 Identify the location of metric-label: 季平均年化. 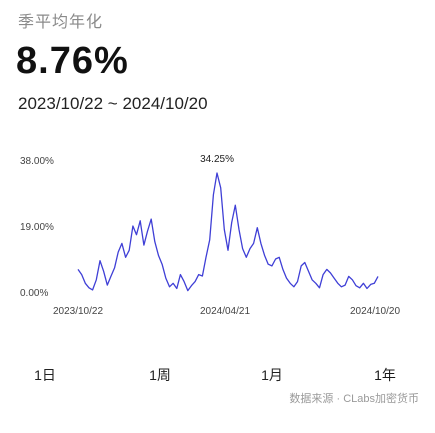
(61, 22).